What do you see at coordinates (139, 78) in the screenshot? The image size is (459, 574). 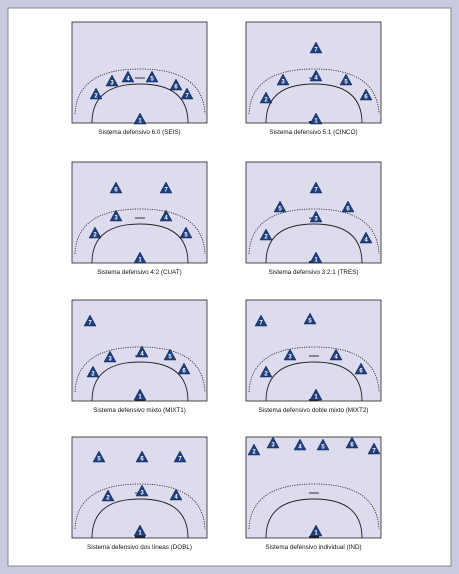 I see `panel: 2 3 4 5 6 7 1 Sistema defensivo 6:0 (SEIS)` at bounding box center [139, 78].